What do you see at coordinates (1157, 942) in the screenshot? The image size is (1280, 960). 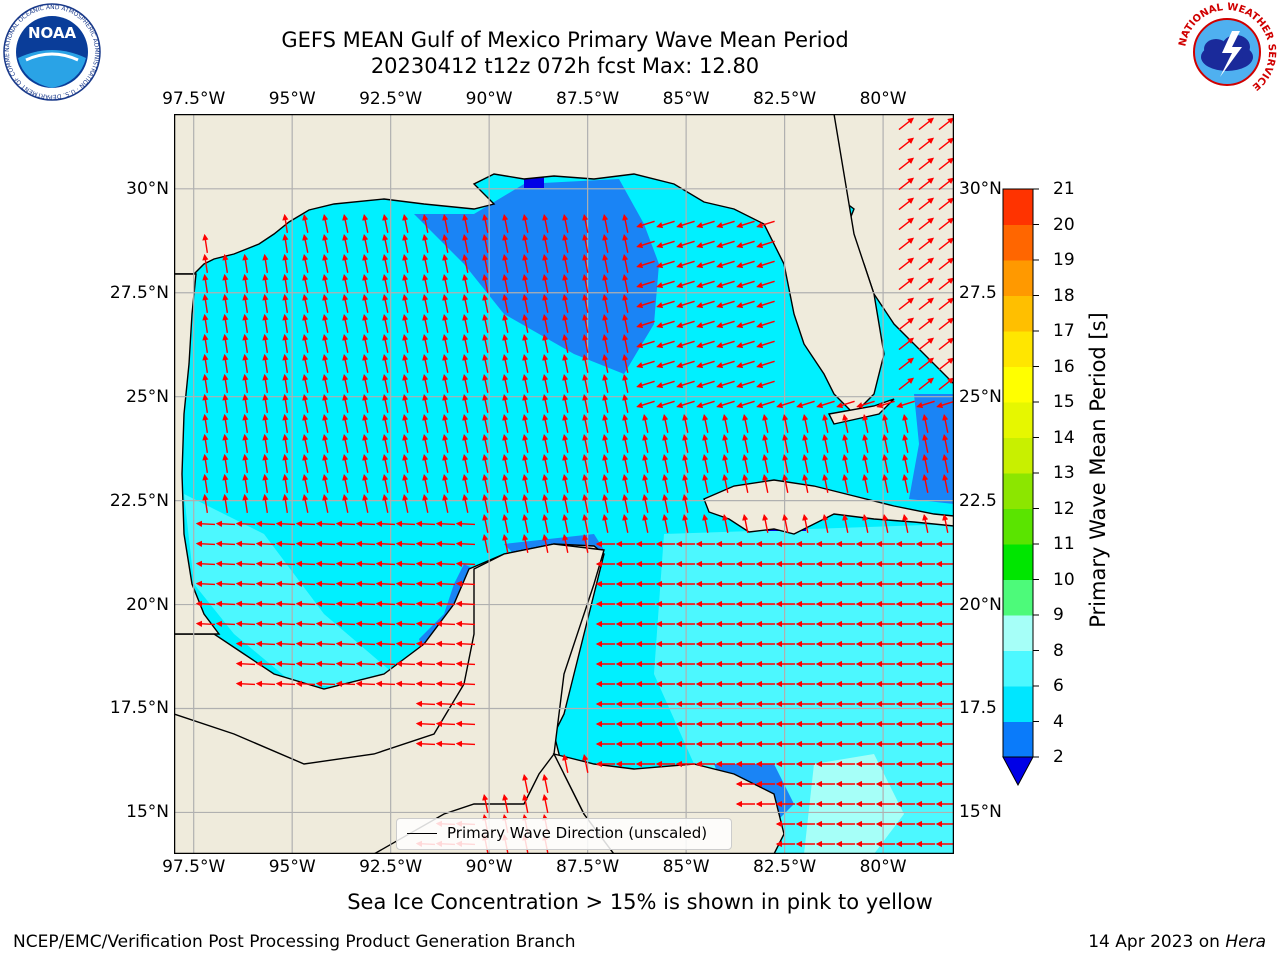 I see `footer-date: 14 Apr 2023 on` at bounding box center [1157, 942].